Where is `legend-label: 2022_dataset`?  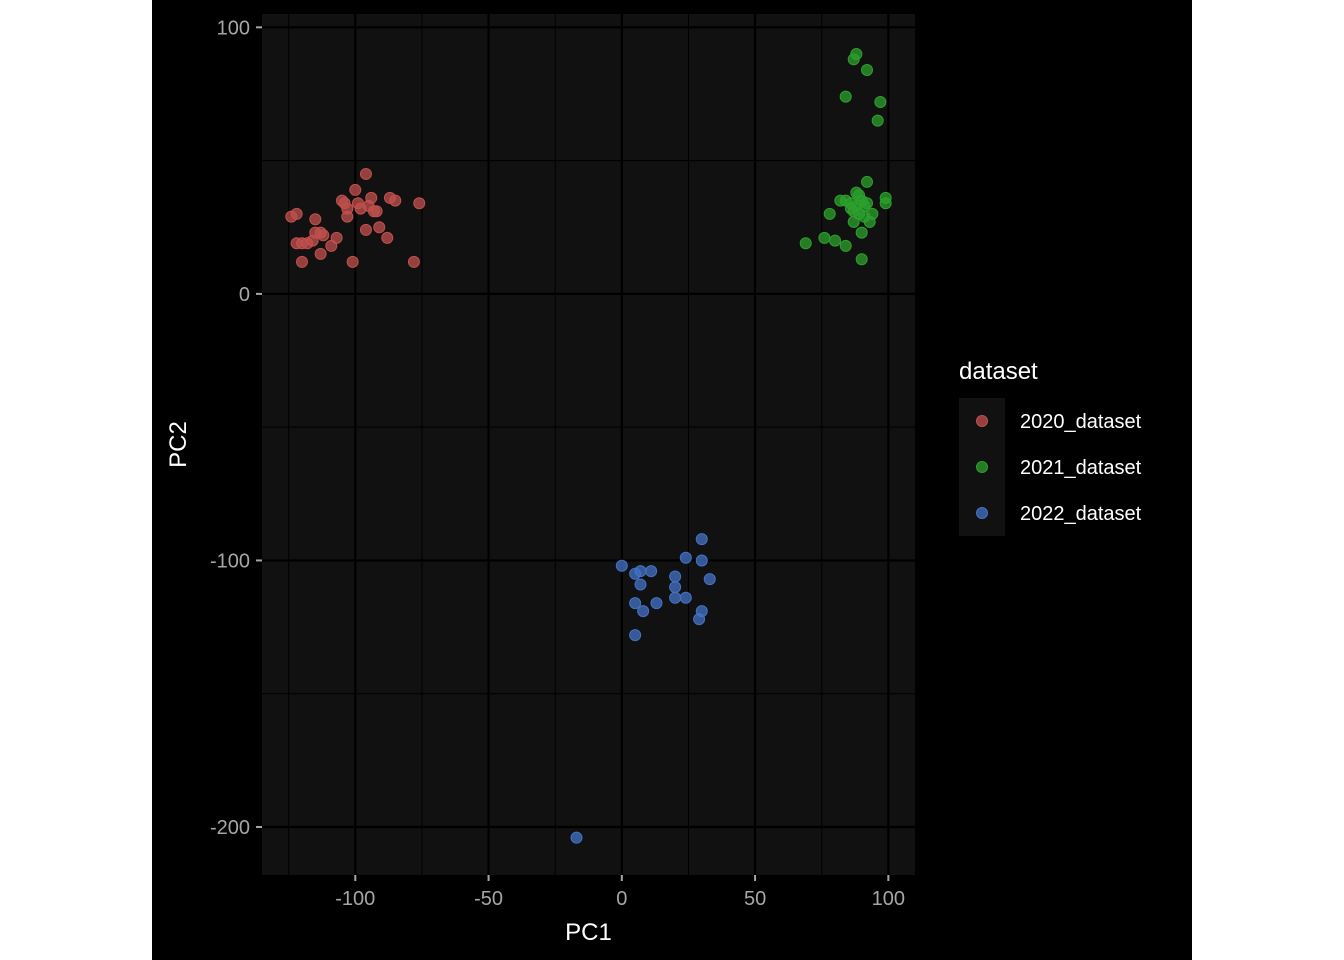 legend-label: 2022_dataset is located at coordinates (1081, 514).